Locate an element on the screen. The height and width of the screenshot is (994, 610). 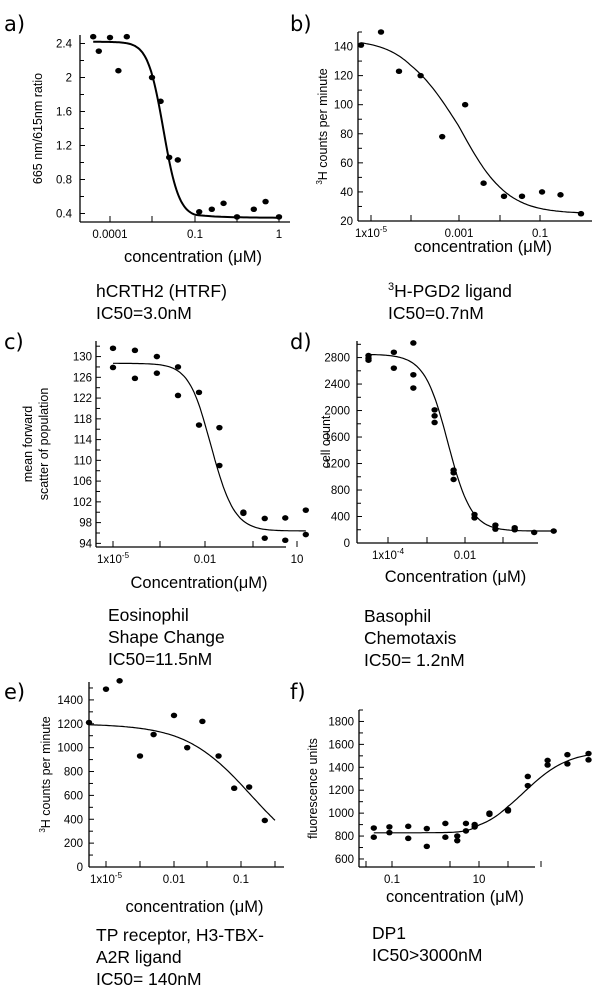
y-tick-label: 40 is located at coordinates (346, 193).